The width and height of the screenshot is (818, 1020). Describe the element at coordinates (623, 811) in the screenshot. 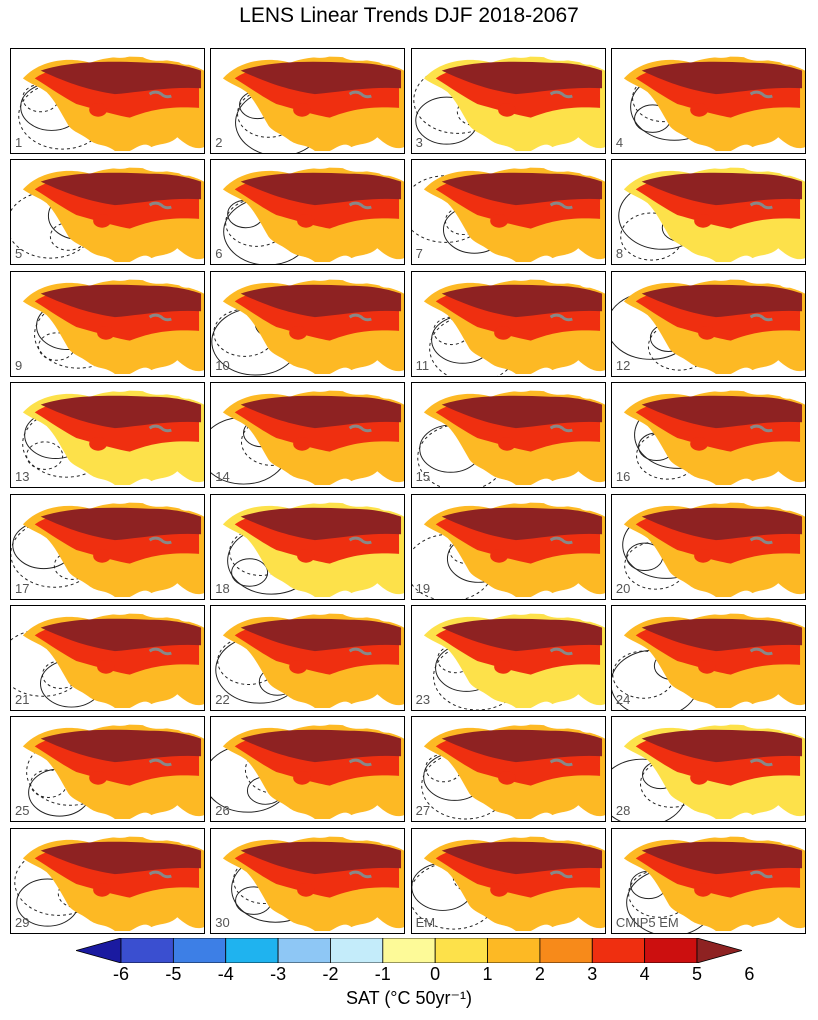

I see `panel-label: 28` at that location.